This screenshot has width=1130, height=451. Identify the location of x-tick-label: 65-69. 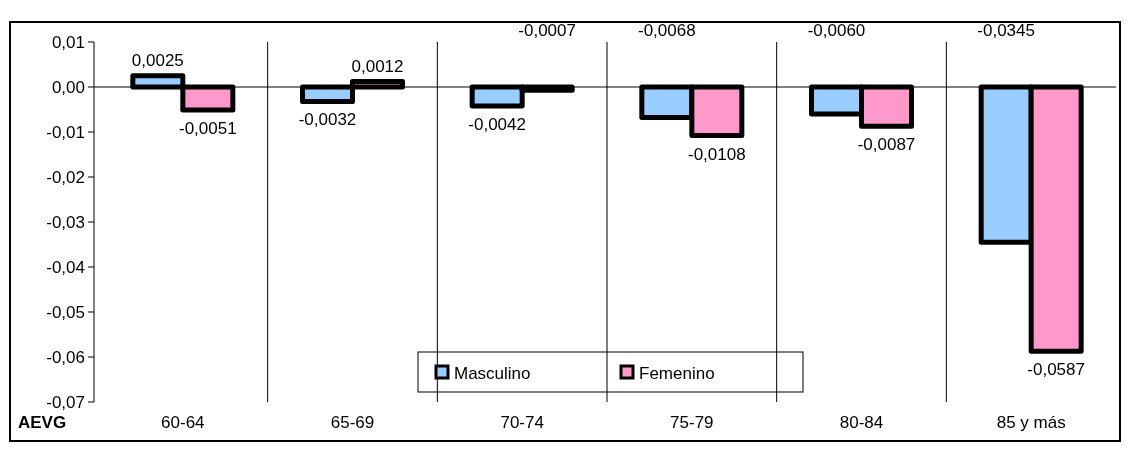
(352, 422).